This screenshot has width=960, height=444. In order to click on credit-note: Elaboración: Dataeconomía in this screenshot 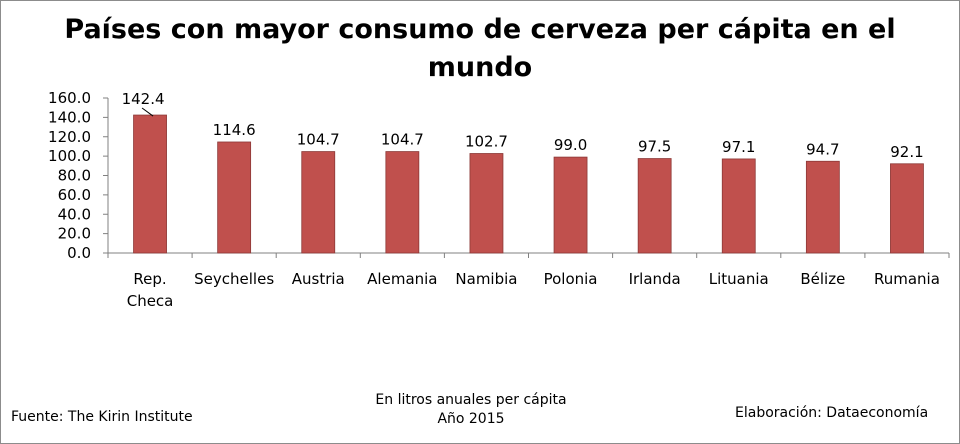, I will do `click(832, 413)`.